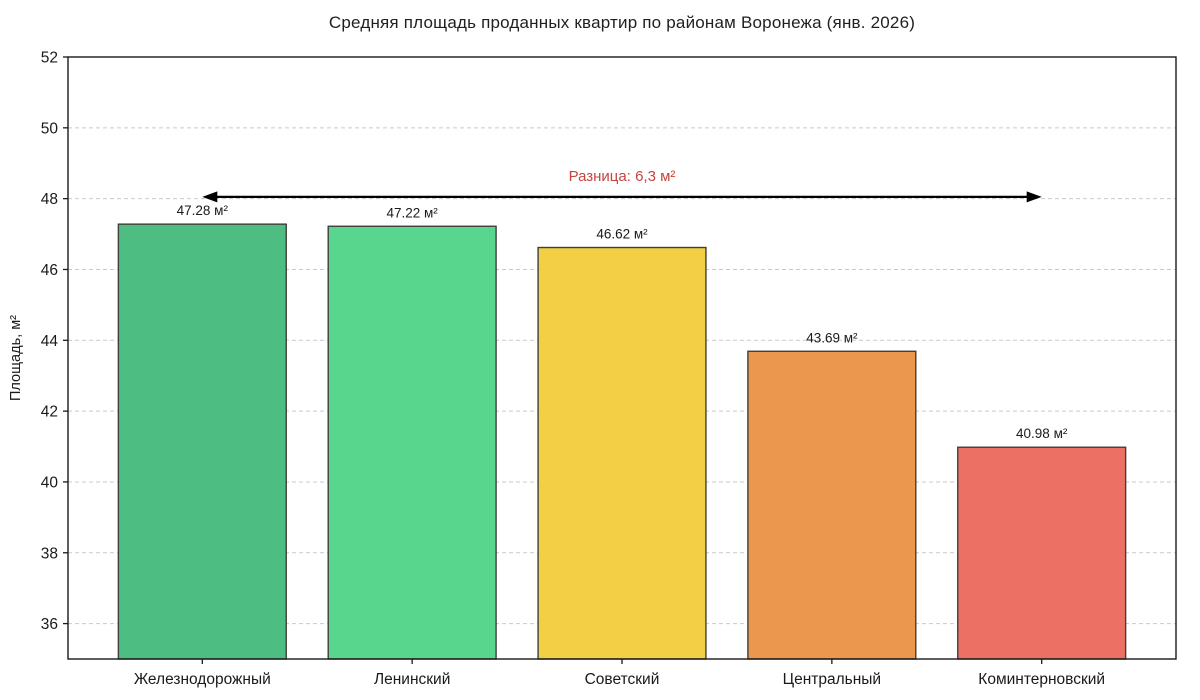 Image resolution: width=1200 pixels, height=700 pixels. Describe the element at coordinates (49, 199) in the screenshot. I see `y-tick-label: 48` at that location.